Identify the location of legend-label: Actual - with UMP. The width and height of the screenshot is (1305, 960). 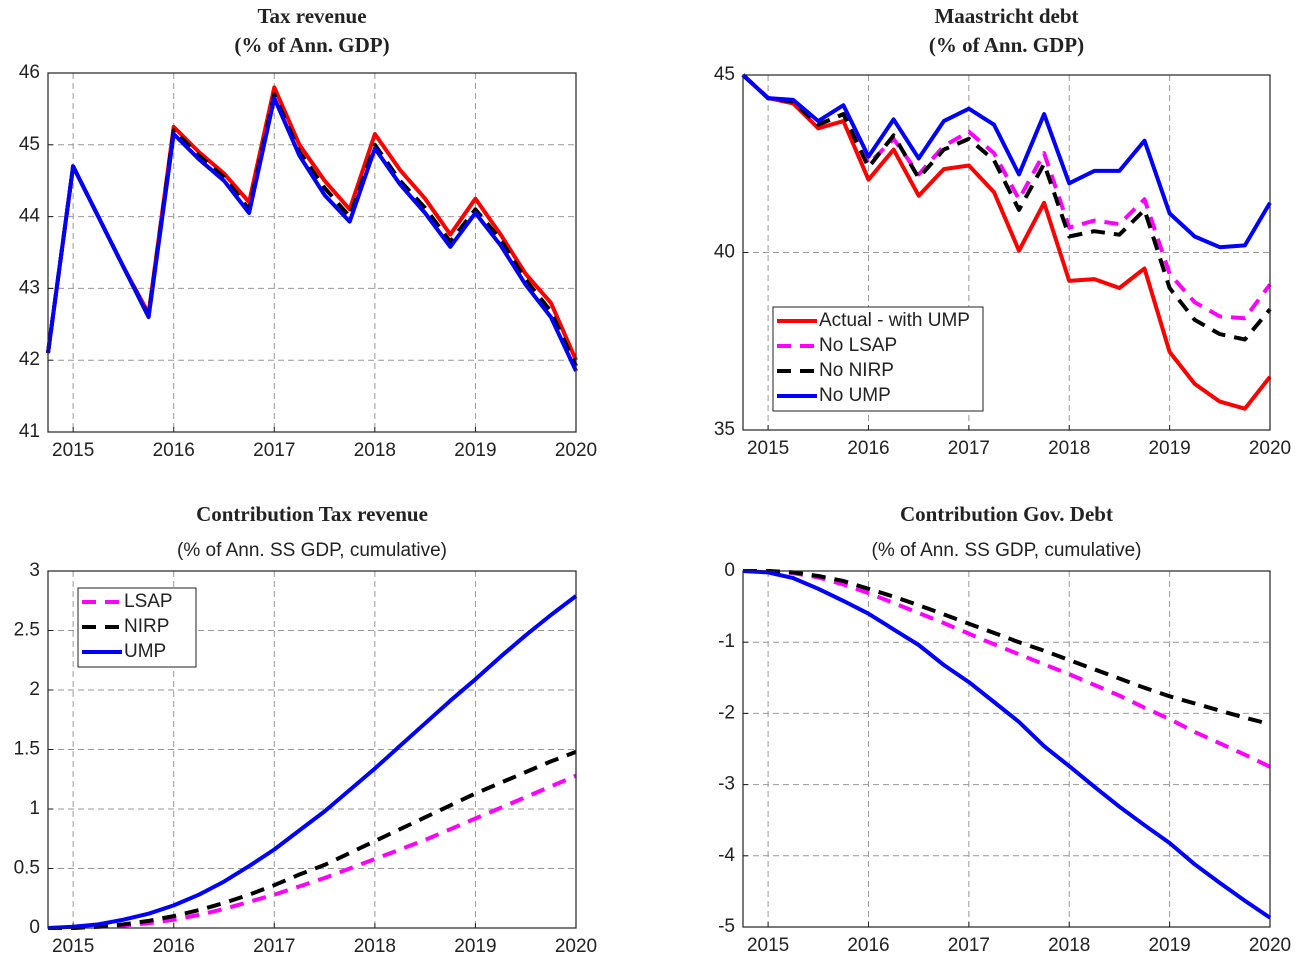
(894, 320).